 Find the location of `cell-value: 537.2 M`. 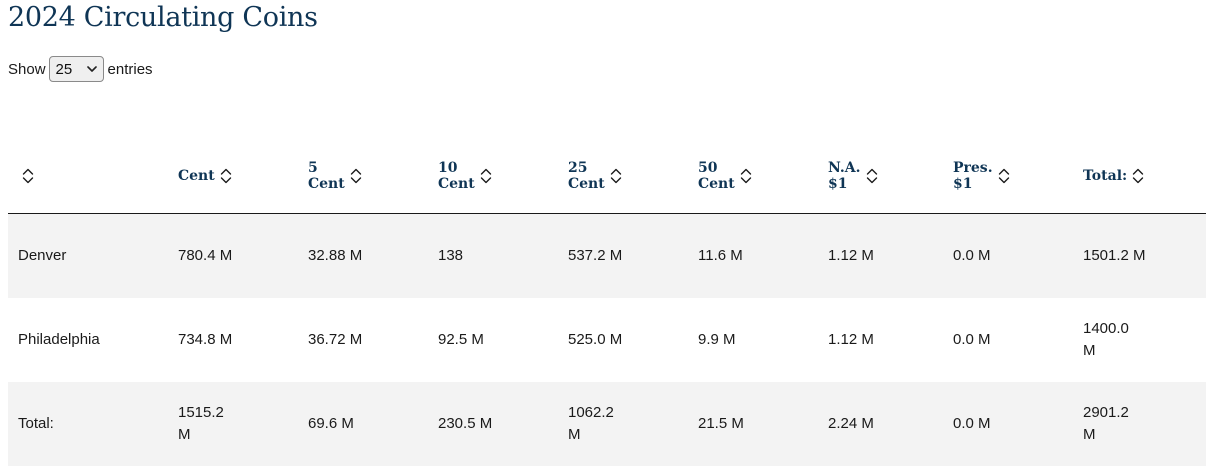

cell-value: 537.2 M is located at coordinates (595, 255).